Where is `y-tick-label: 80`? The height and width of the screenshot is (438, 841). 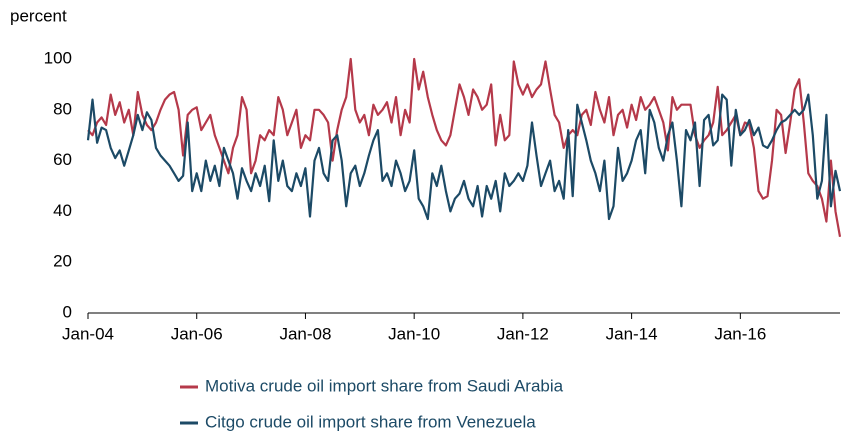 y-tick-label: 80 is located at coordinates (62, 108).